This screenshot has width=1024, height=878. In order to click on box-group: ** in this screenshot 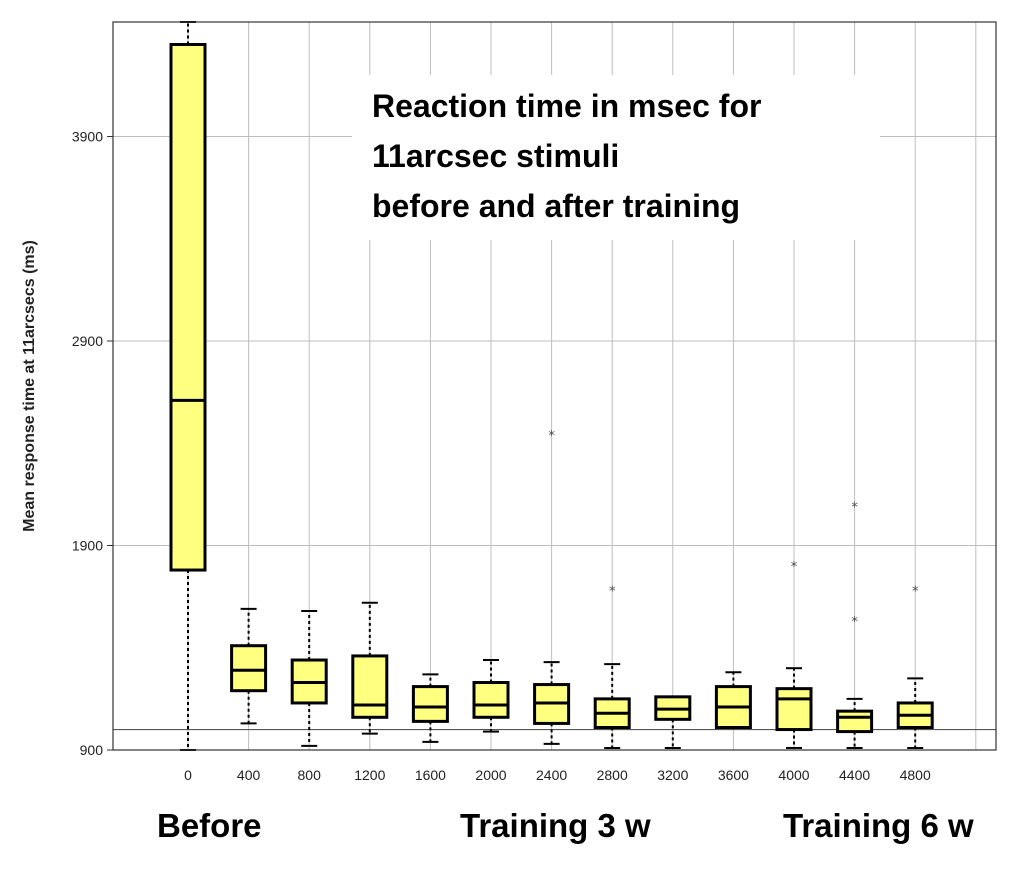, I will do `click(855, 625)`.